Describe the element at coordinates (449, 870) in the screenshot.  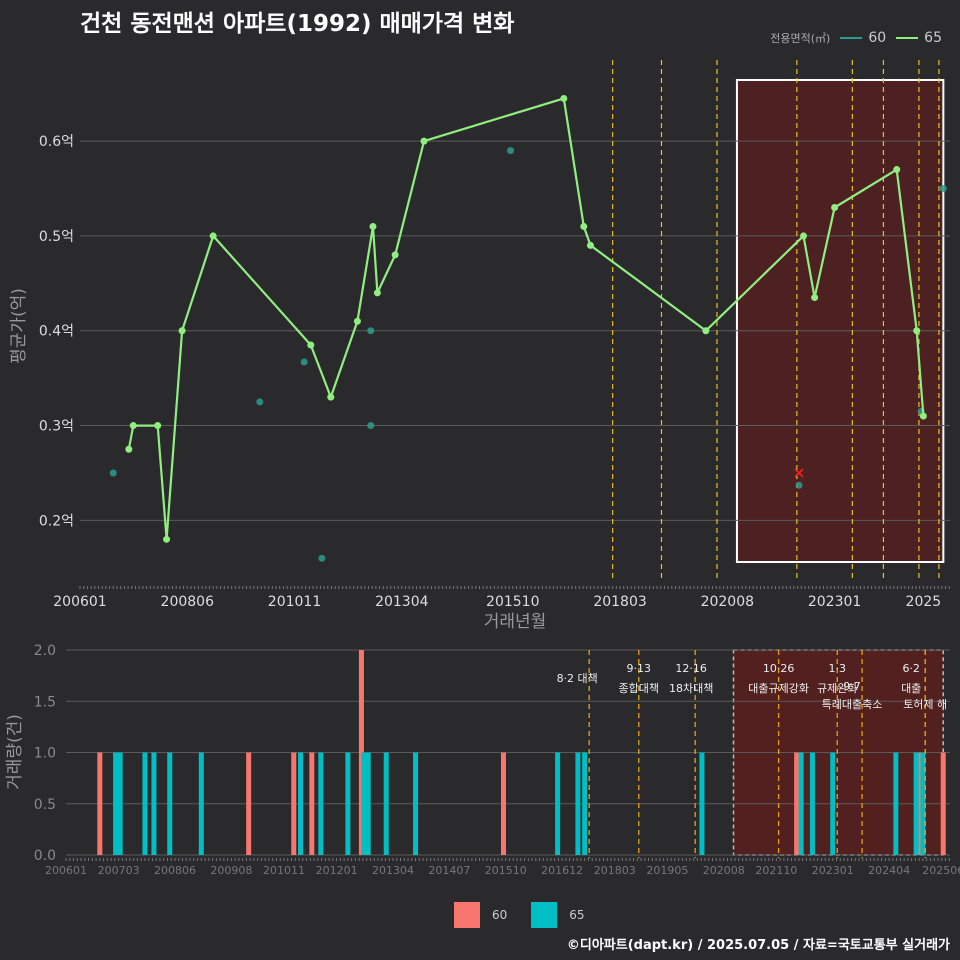
I see `x-tick-label: 201407` at that location.